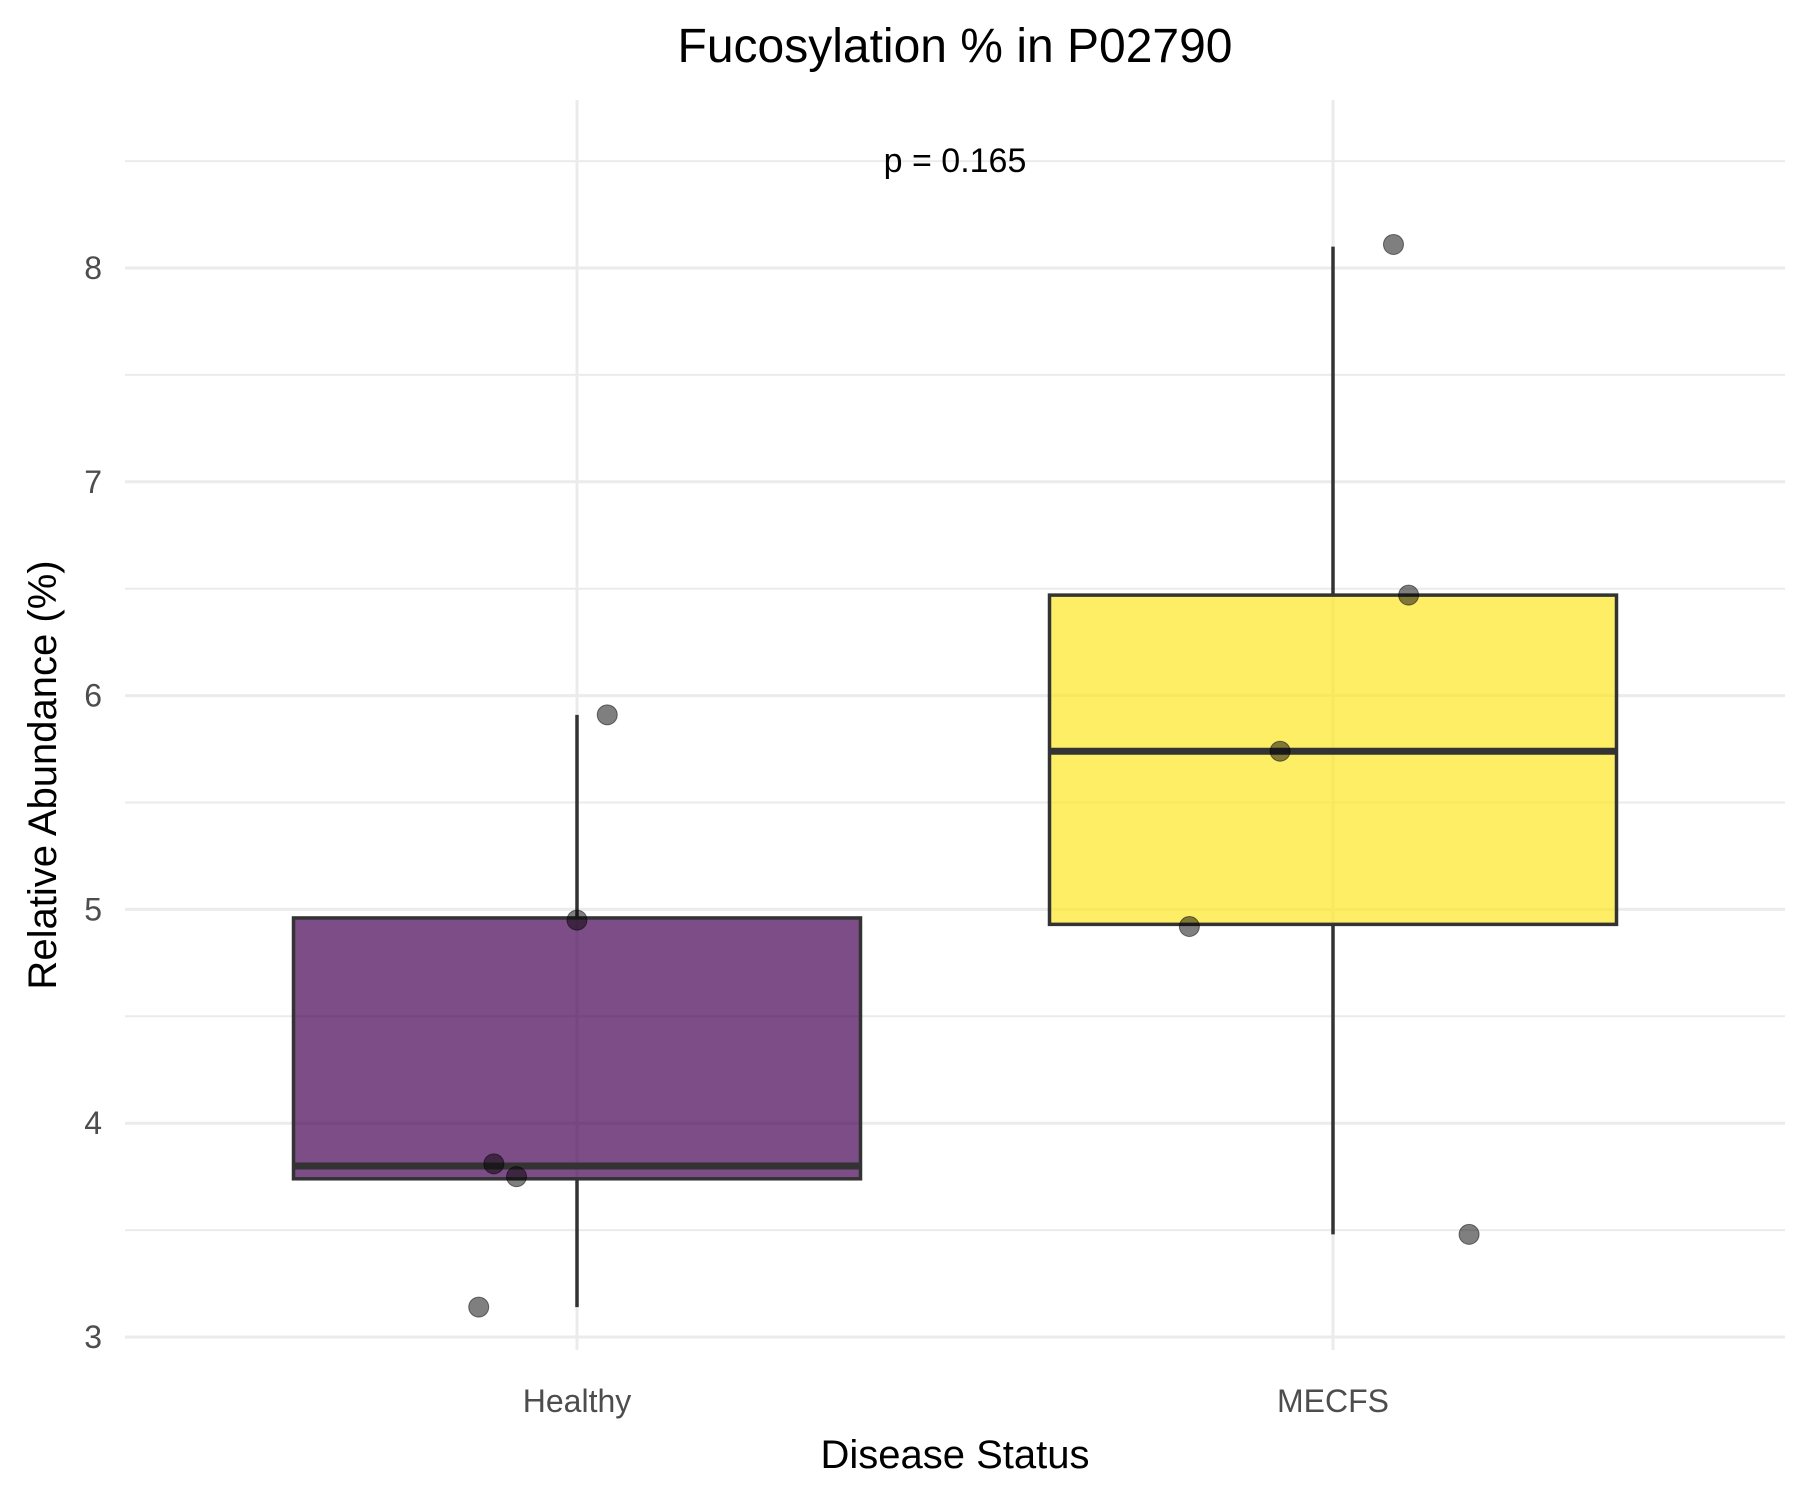  I want to click on p-value-annotation: p = 0.165, so click(955, 161).